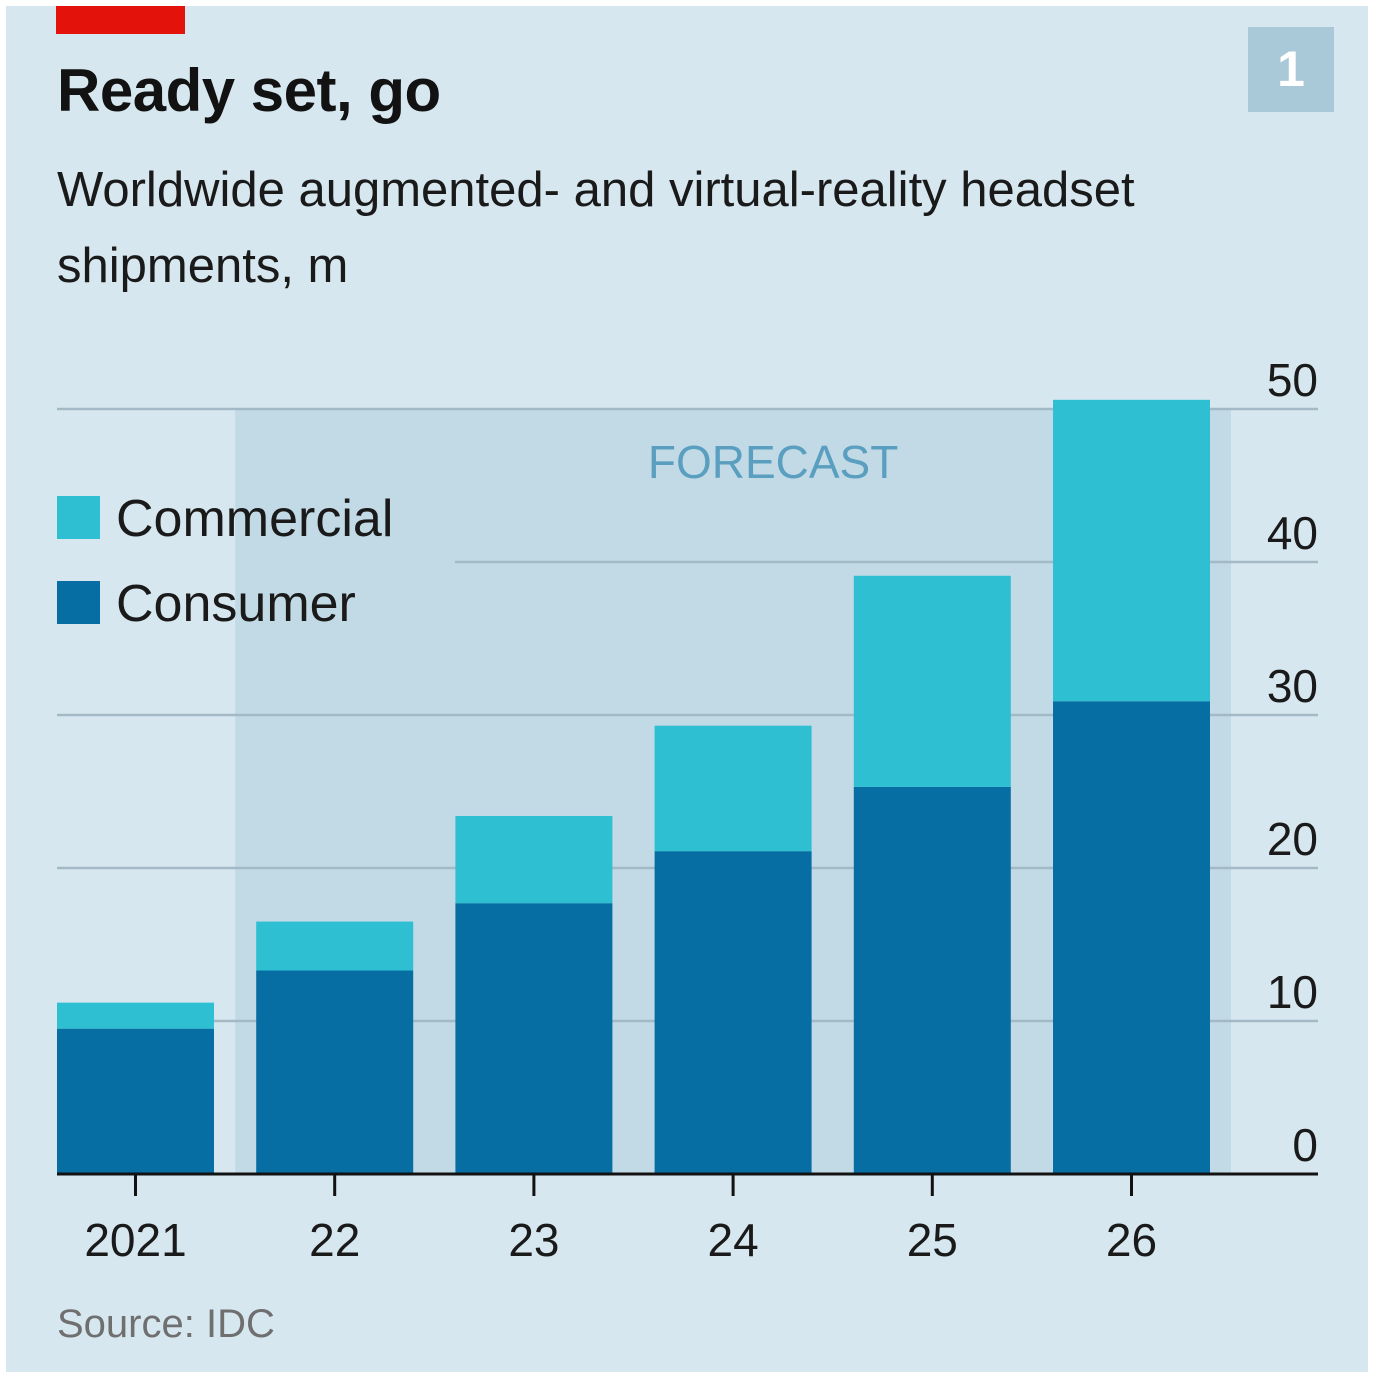  Describe the element at coordinates (1305, 1145) in the screenshot. I see `y-tick-label-0: 0` at that location.